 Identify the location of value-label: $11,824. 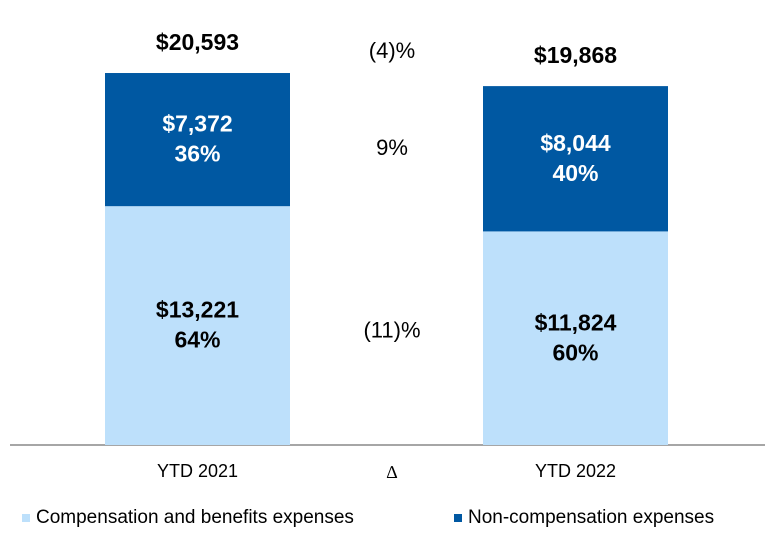
(576, 322).